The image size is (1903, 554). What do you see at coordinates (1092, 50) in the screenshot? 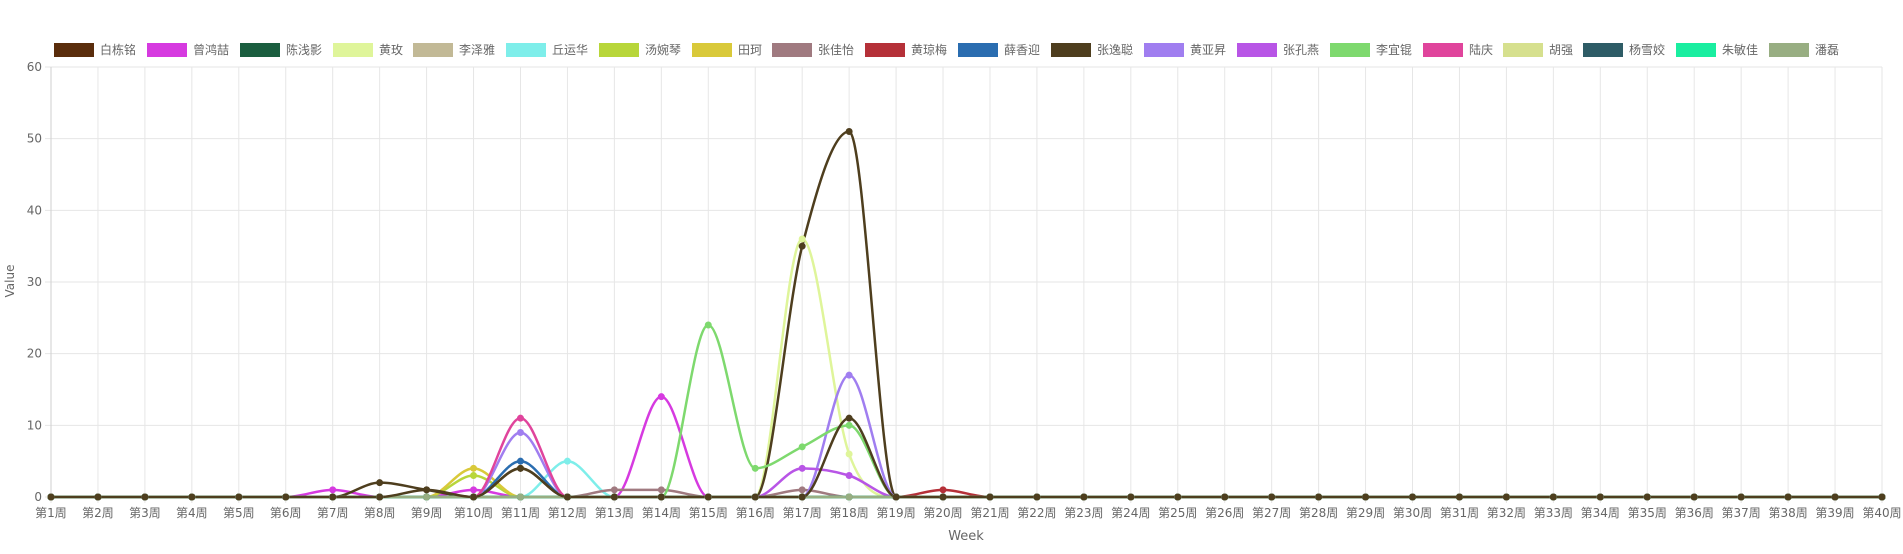
I see `legend-item: 张逸聪` at bounding box center [1092, 50].